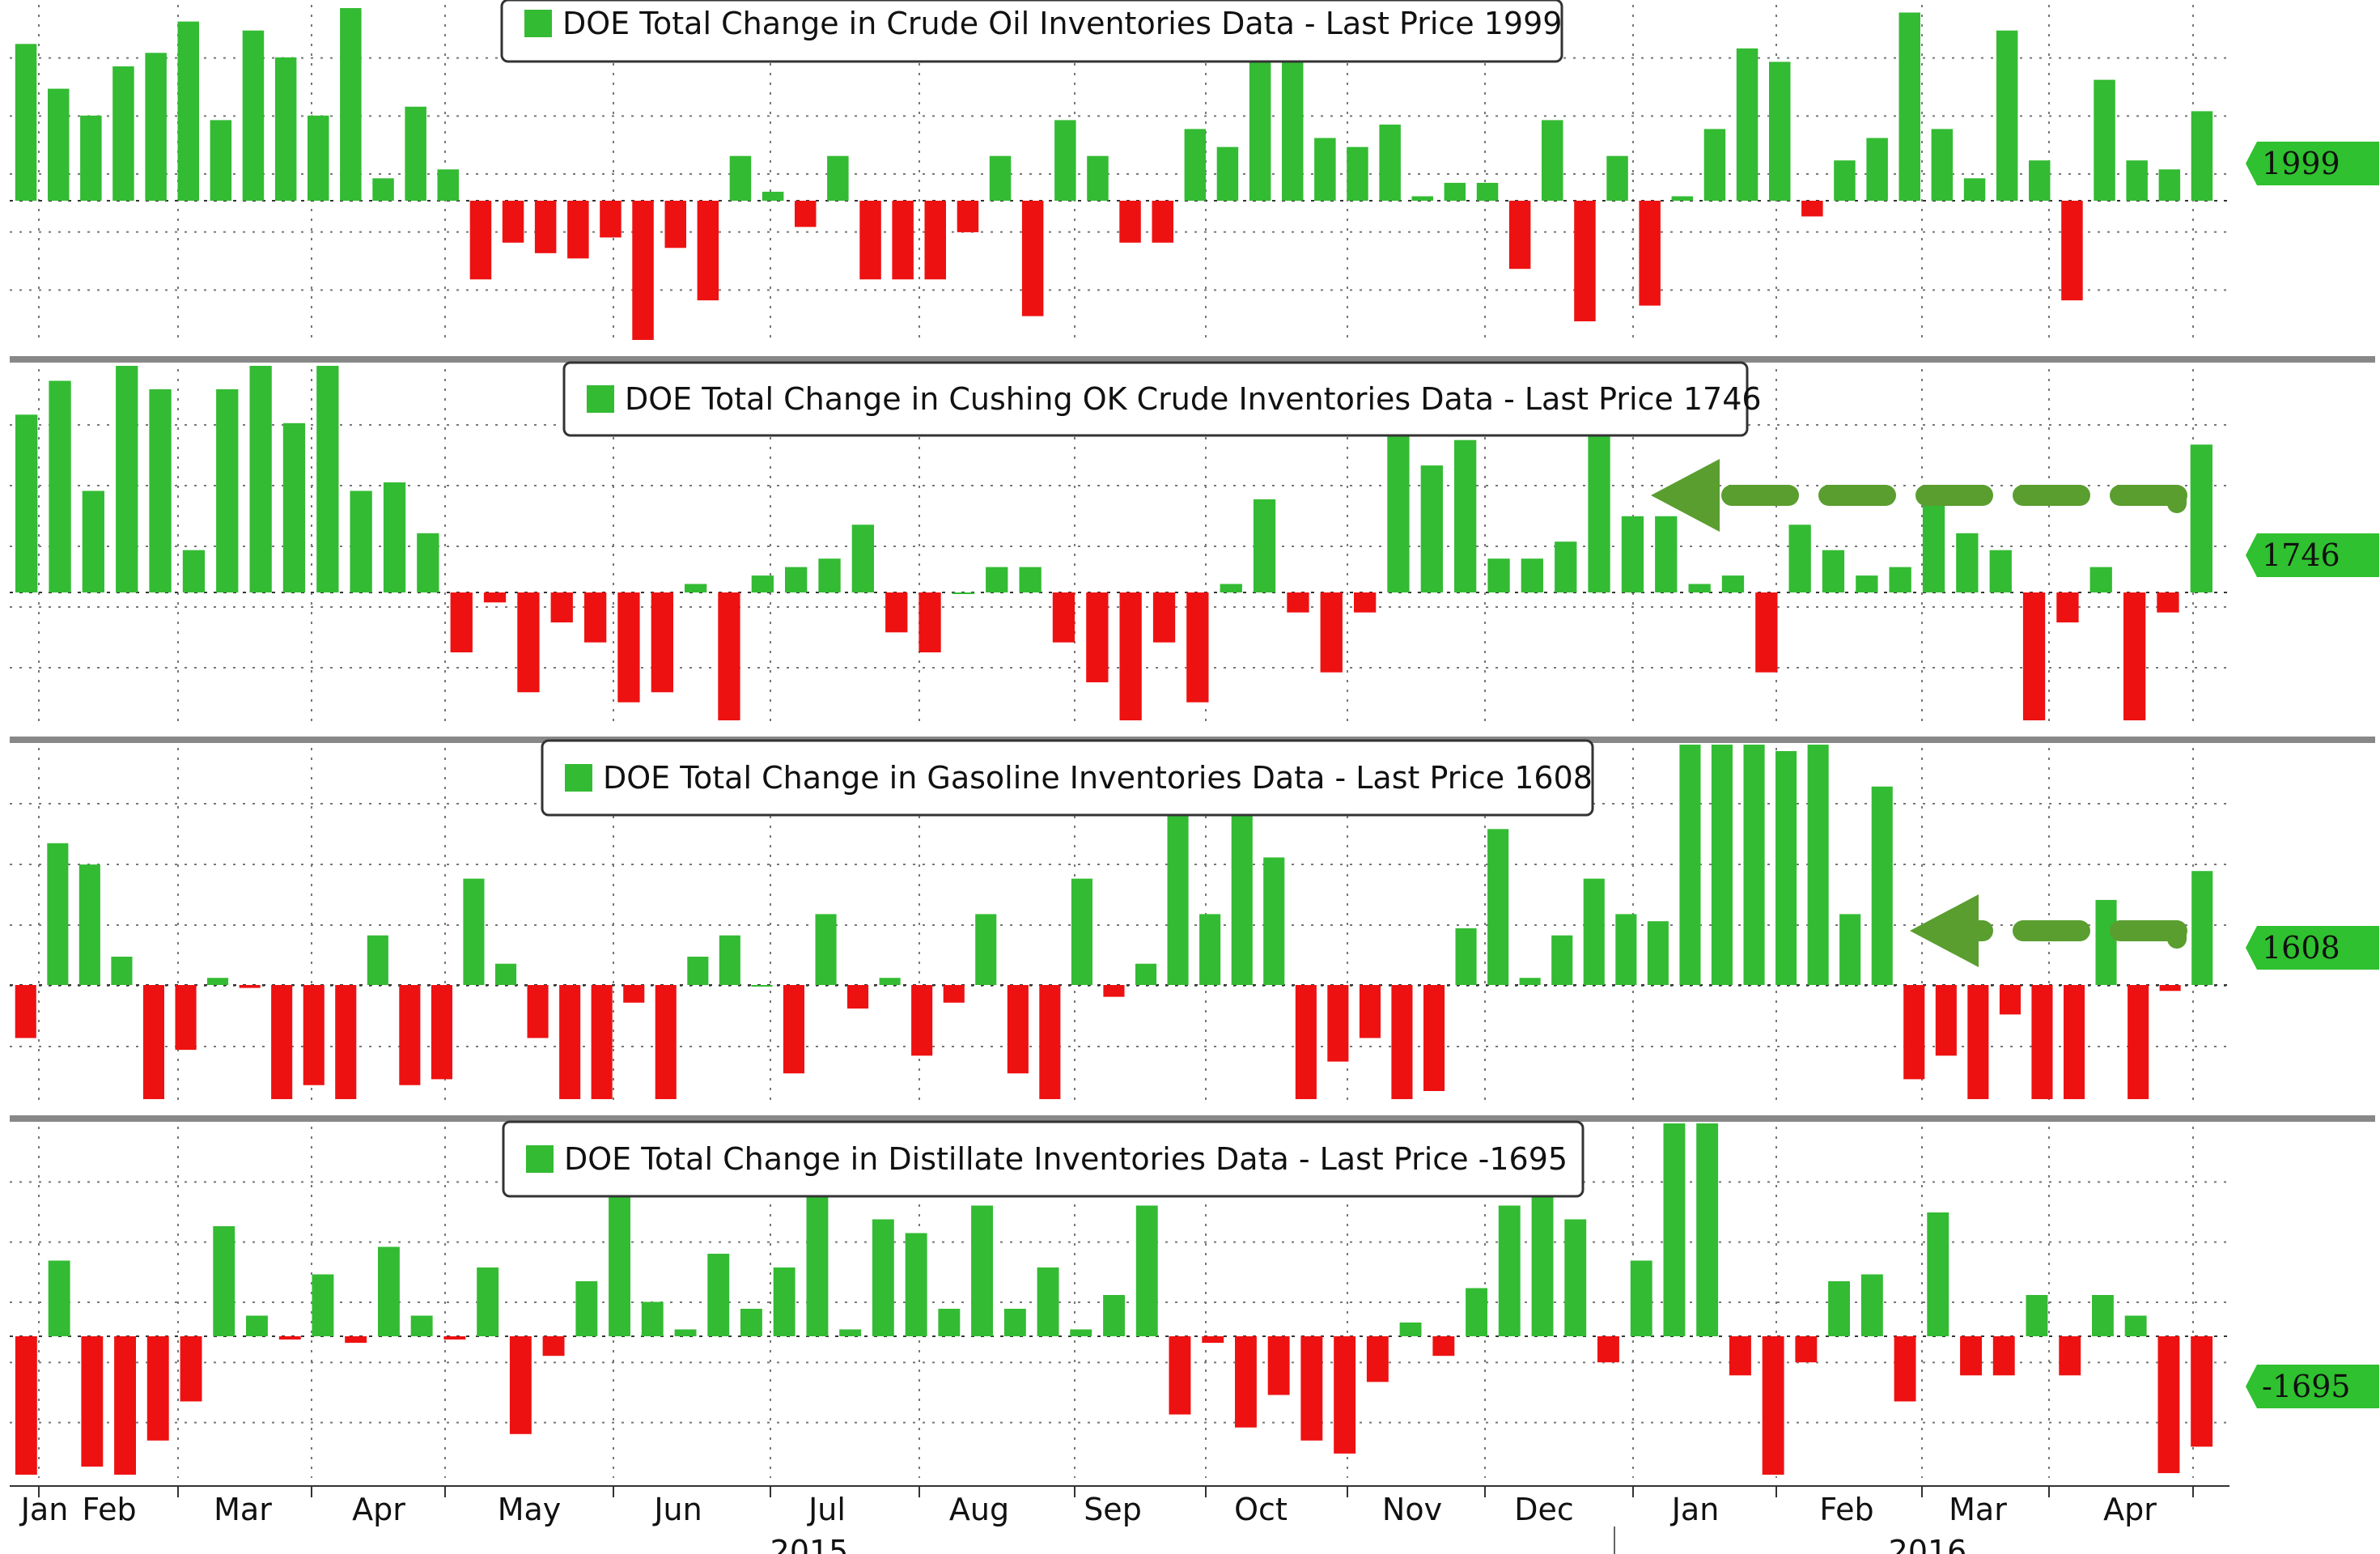 This screenshot has height=1554, width=2380. Describe the element at coordinates (2312, 948) in the screenshot. I see `last-value-tag-shape` at that location.